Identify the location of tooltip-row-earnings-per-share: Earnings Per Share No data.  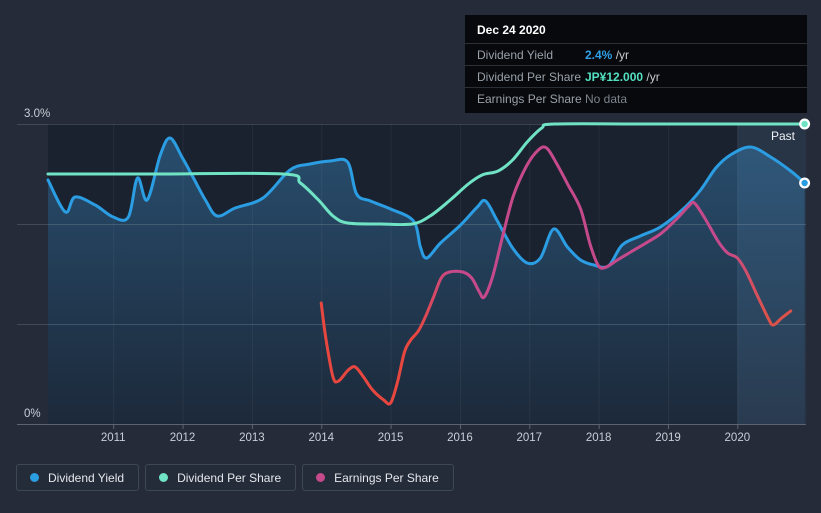
(636, 98).